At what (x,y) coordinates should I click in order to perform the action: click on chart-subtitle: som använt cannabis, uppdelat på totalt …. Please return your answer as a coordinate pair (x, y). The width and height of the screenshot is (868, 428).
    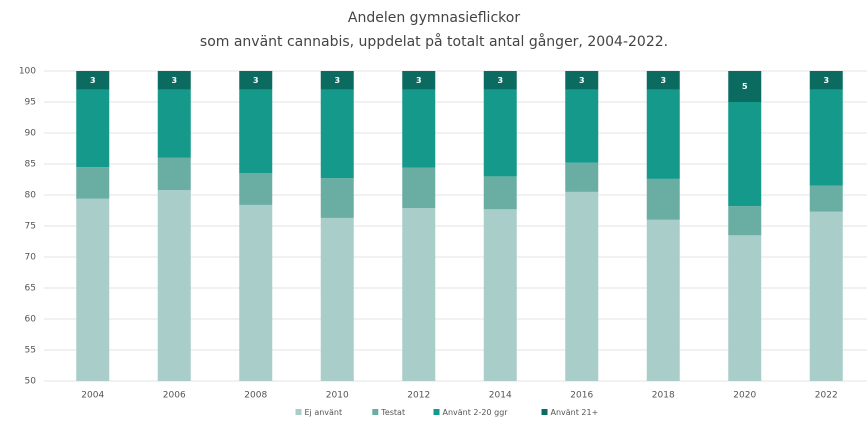
    Looking at the image, I should click on (434, 41).